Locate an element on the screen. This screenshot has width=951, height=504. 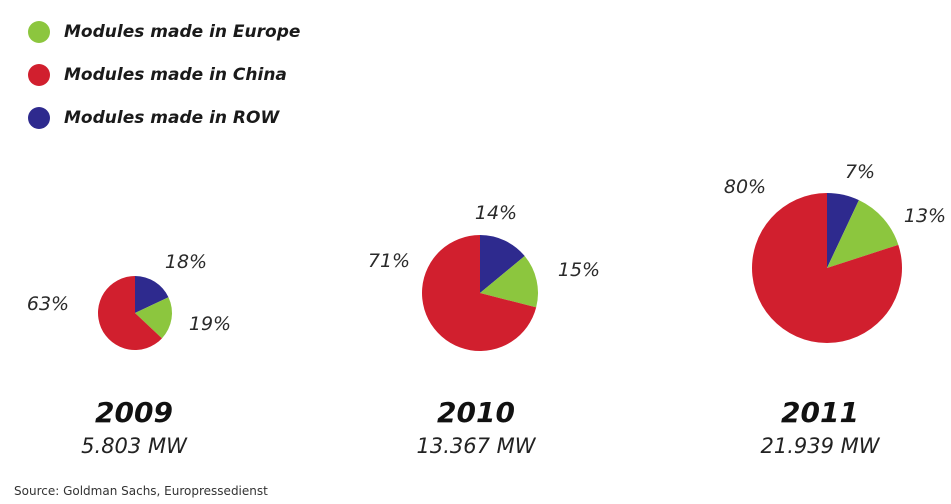
legend-swatch-europe is located at coordinates (39, 32).